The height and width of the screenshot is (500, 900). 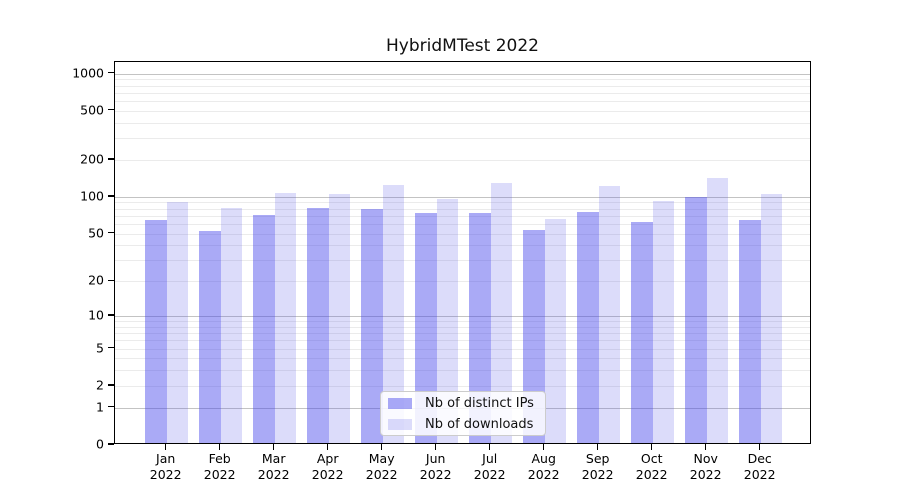 What do you see at coordinates (463, 413) in the screenshot?
I see `legend: Nb of distinct IPs Nb of downloads` at bounding box center [463, 413].